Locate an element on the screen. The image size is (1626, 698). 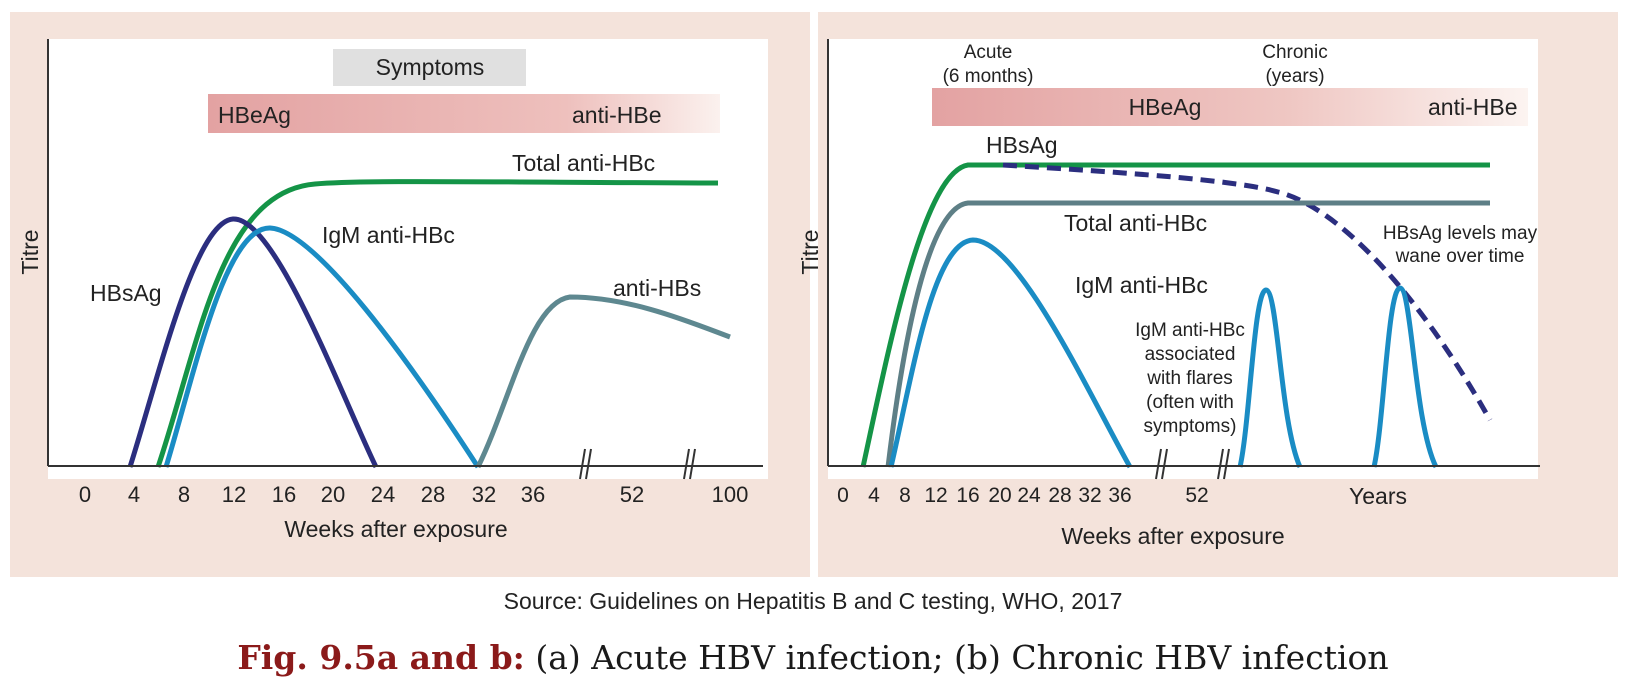
flare-note-line: IgM anti-HBc is located at coordinates (1190, 330).